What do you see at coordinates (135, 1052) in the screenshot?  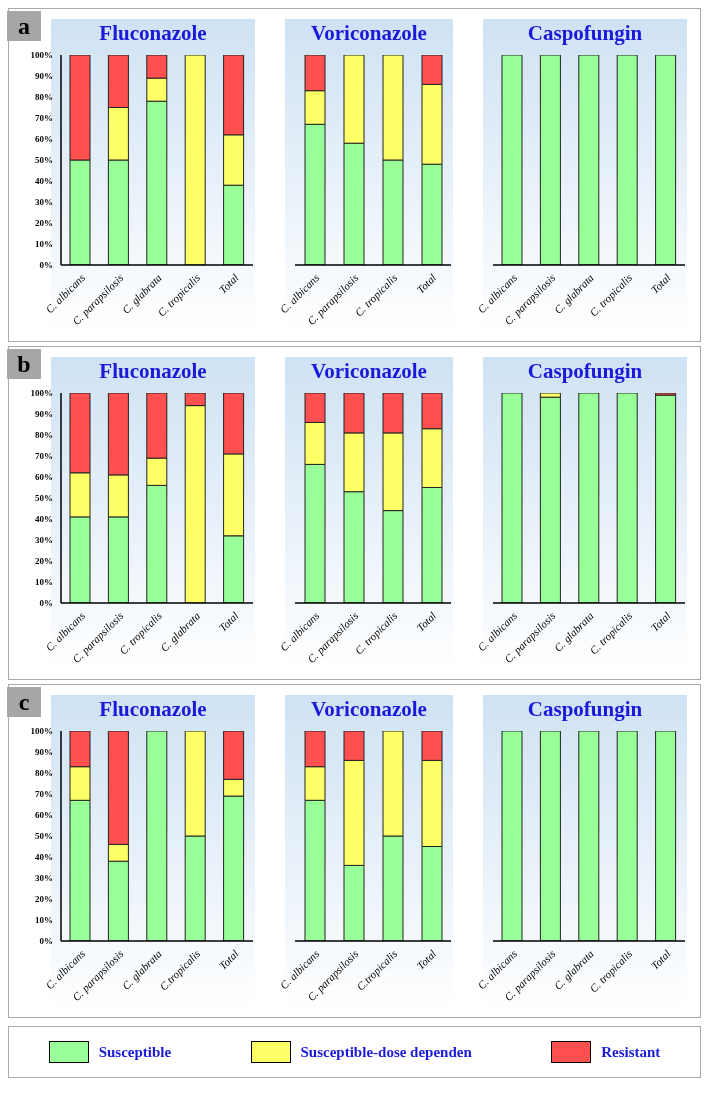 I see `text: Susceptible` at bounding box center [135, 1052].